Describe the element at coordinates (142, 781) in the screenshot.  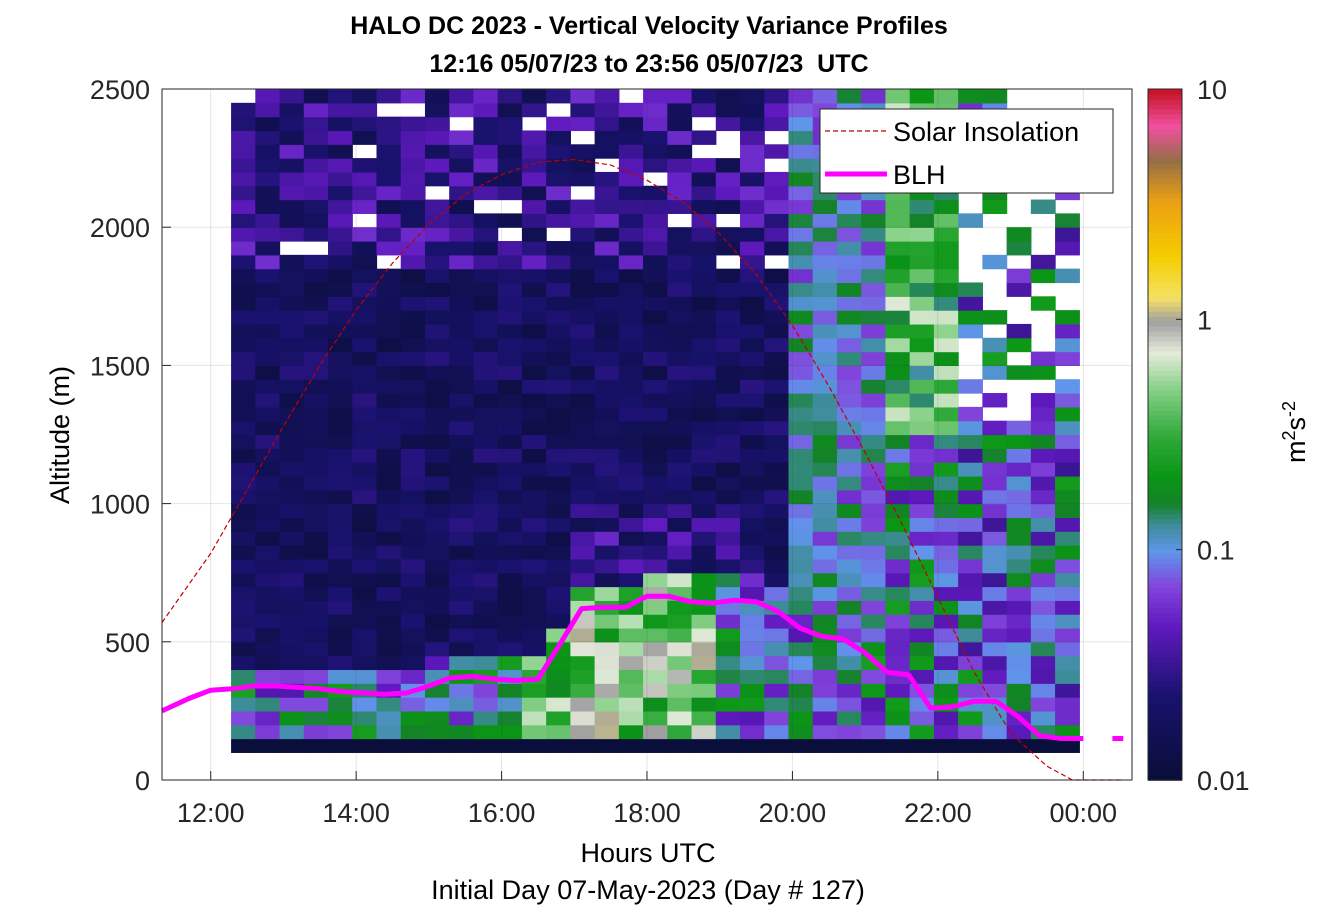
I see `y-tick-label: 0` at that location.